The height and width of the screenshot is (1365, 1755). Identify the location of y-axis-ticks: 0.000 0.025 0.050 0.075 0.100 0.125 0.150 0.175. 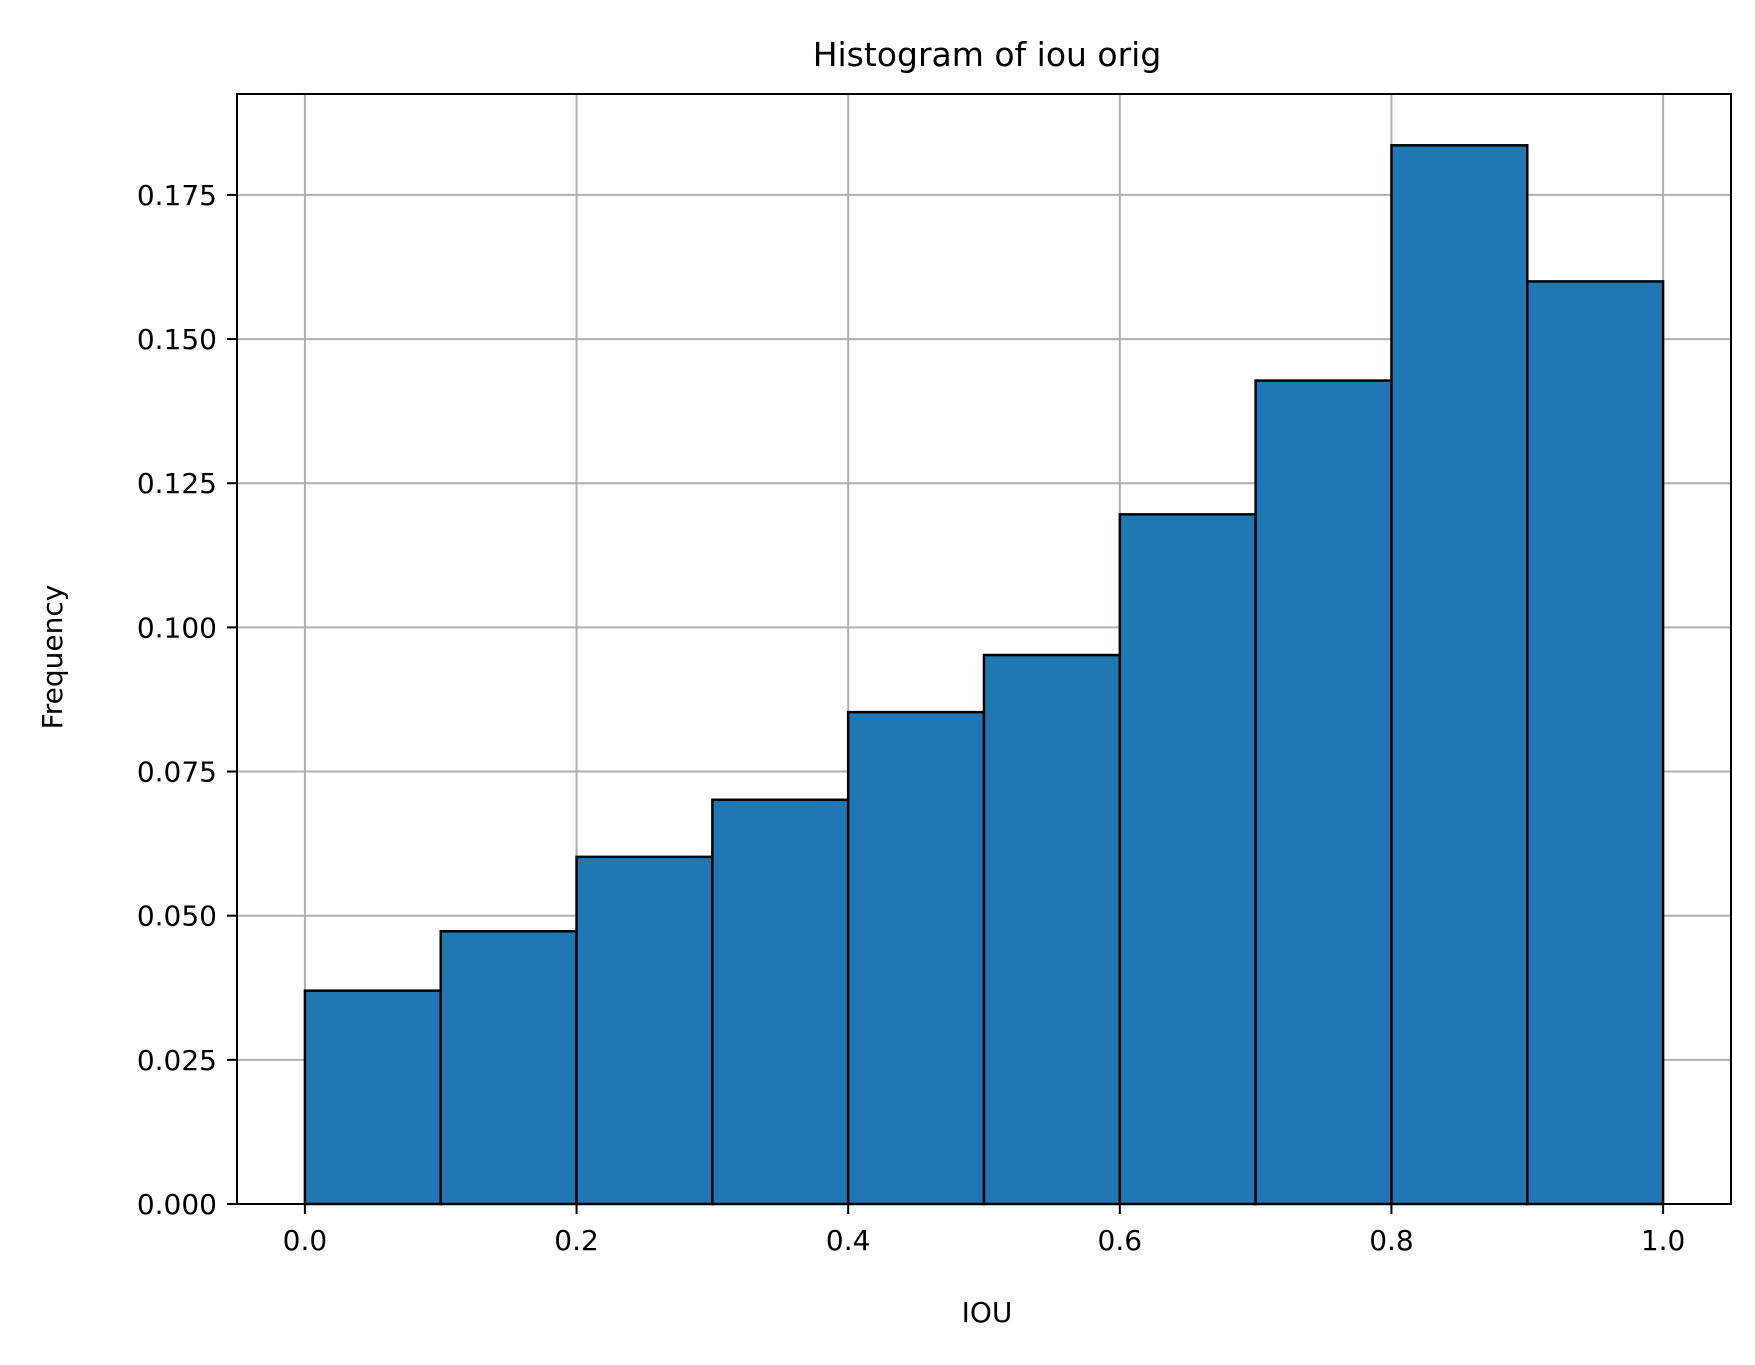
(187, 700).